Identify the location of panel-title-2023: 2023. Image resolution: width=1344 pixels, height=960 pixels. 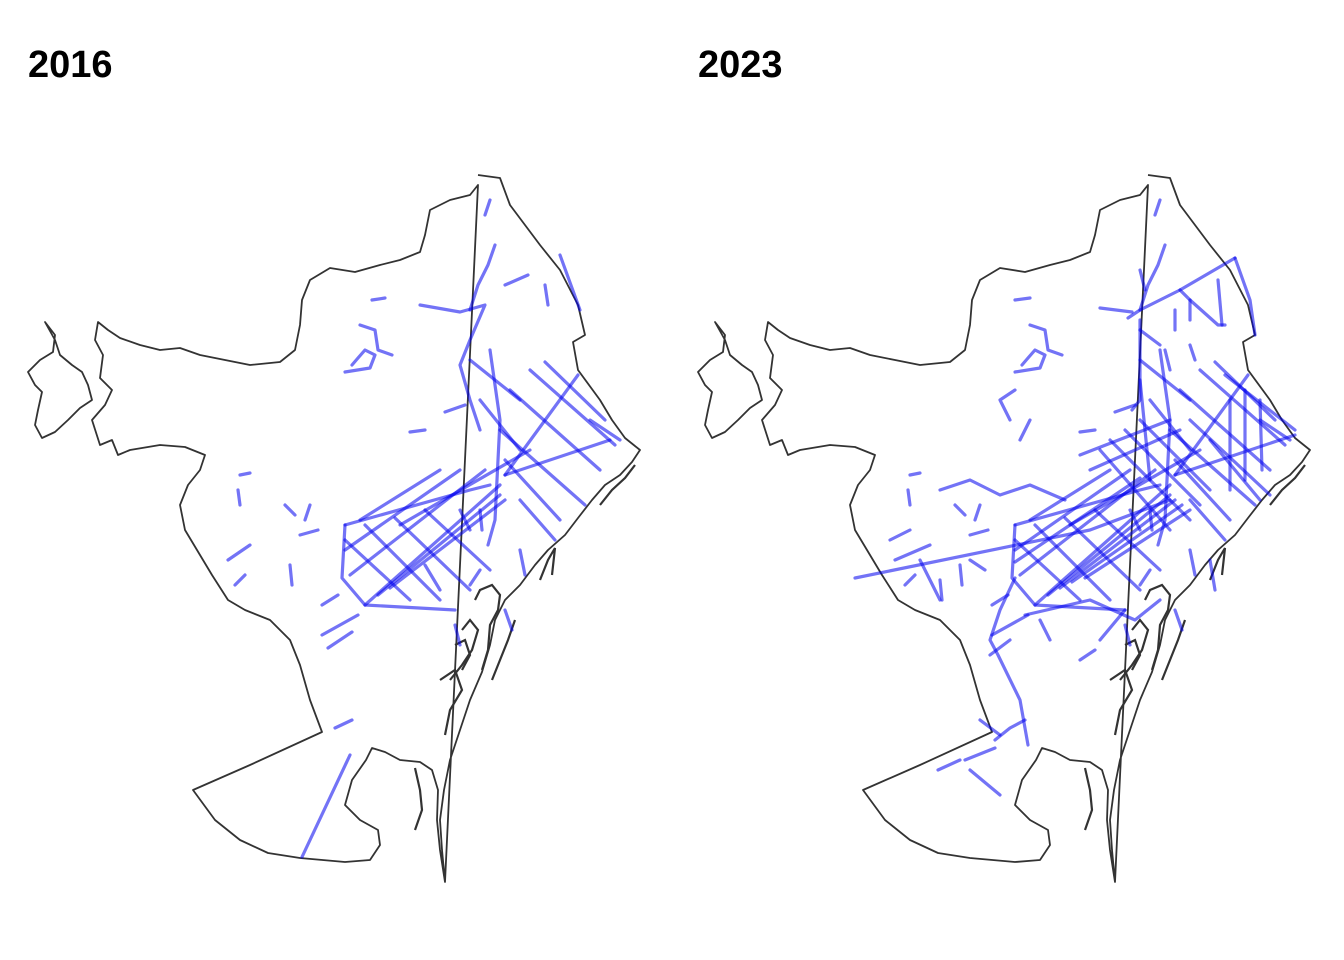
(740, 65).